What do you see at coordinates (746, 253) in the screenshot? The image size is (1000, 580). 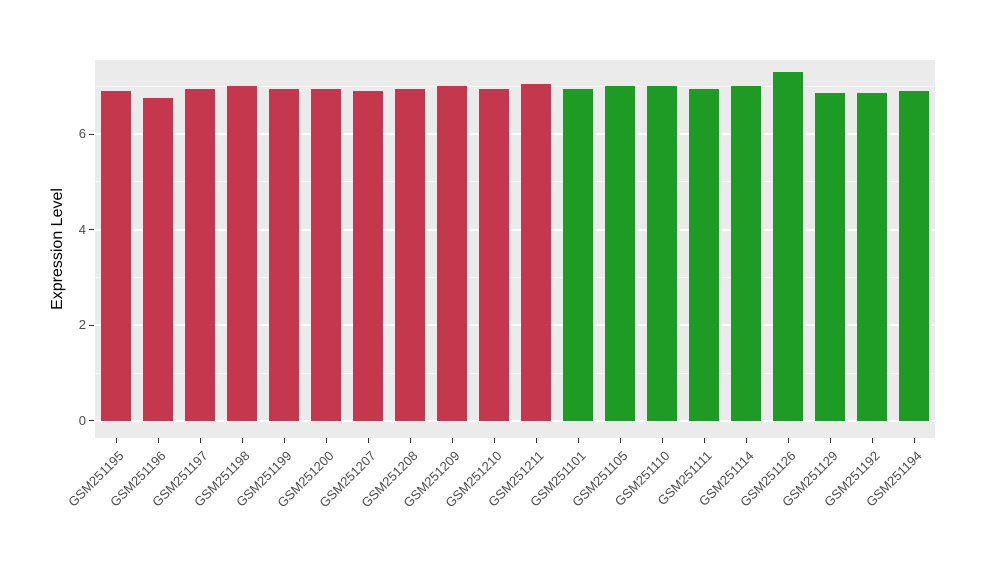 I see `bar-GSM251114` at bounding box center [746, 253].